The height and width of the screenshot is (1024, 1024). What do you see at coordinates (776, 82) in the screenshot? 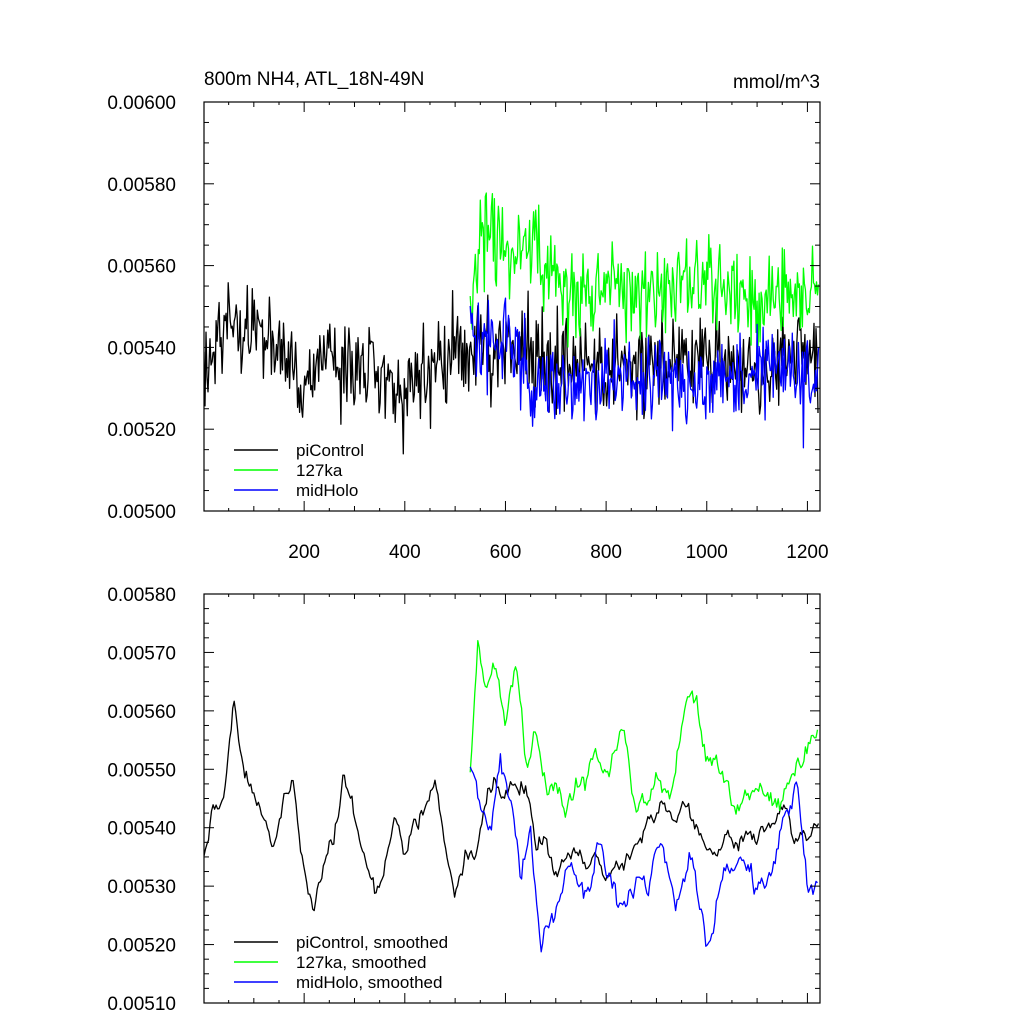
I see `units-label: mmol/m^3` at bounding box center [776, 82].